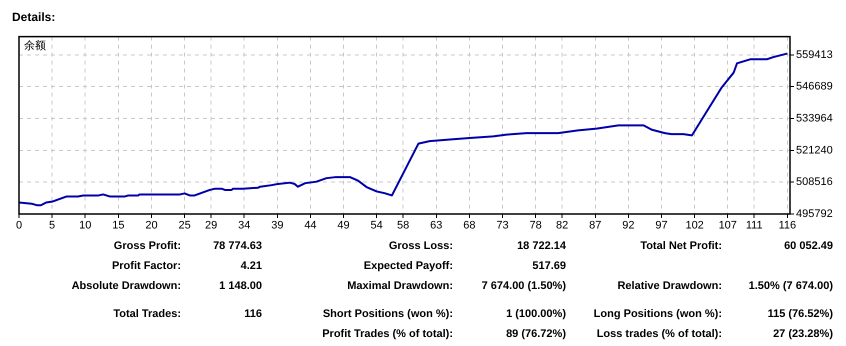  What do you see at coordinates (34, 17) in the screenshot?
I see `chart-title: Details:` at bounding box center [34, 17].